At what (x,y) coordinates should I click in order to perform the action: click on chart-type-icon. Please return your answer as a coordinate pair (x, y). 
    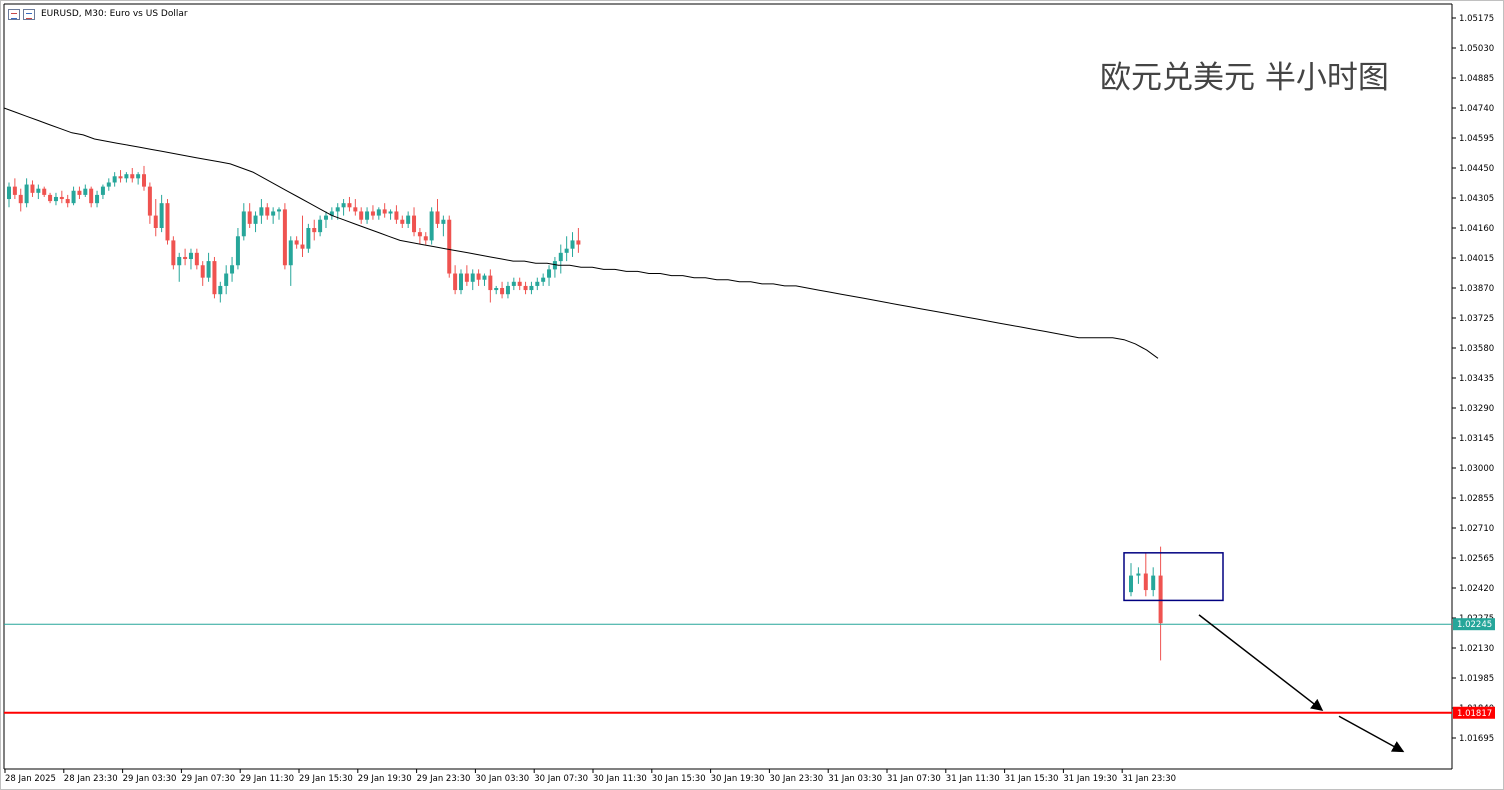
    Looking at the image, I should click on (29, 14).